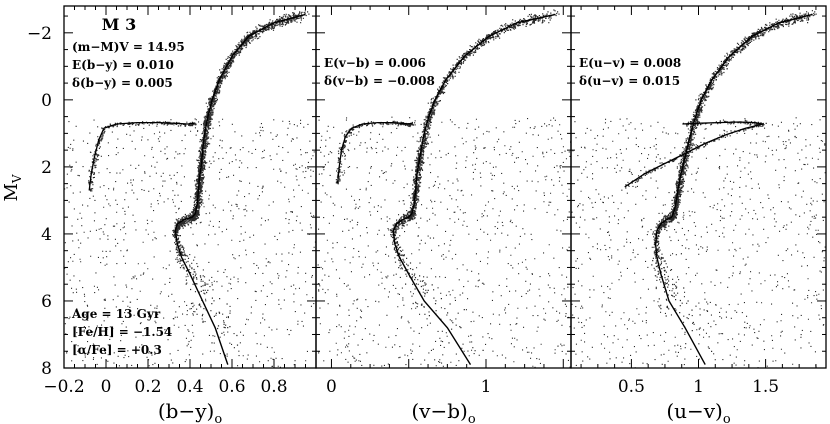 The width and height of the screenshot is (830, 424). I want to click on y-tick-label: 0, so click(46, 101).